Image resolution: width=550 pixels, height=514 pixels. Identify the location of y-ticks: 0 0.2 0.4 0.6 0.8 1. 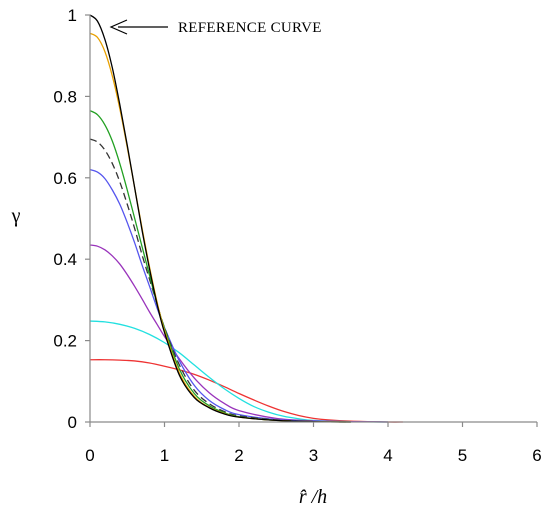
(71, 219).